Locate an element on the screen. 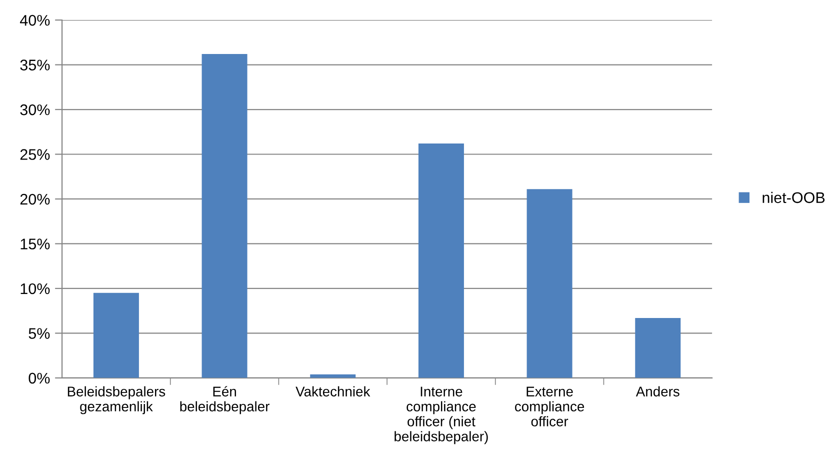  y-tick-label: 35% is located at coordinates (35, 65).